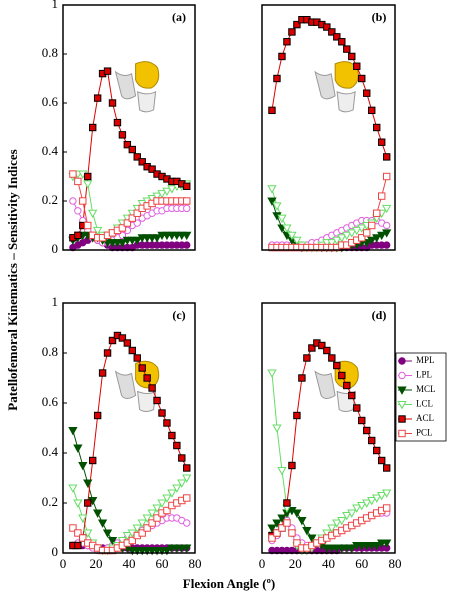 The image size is (470, 601). What do you see at coordinates (424, 433) in the screenshot?
I see `legend-label: PCL` at bounding box center [424, 433].